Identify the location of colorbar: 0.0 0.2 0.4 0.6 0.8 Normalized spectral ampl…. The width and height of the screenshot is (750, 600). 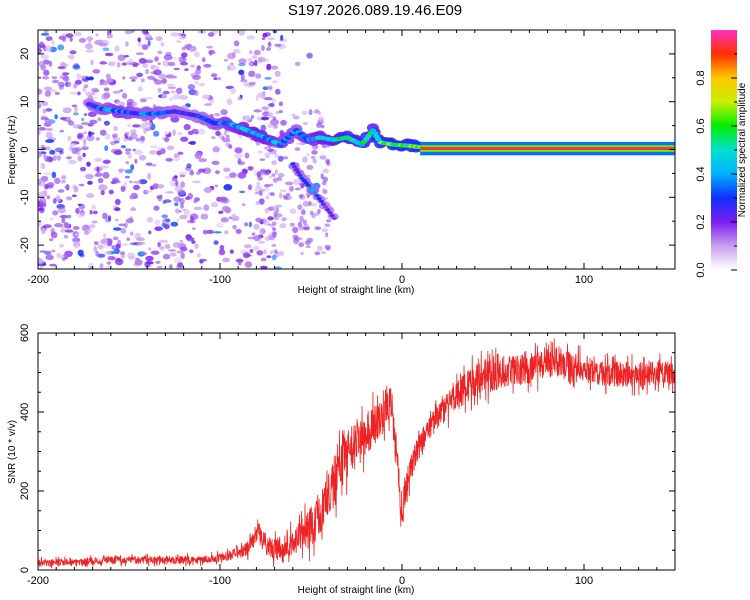
(721, 154).